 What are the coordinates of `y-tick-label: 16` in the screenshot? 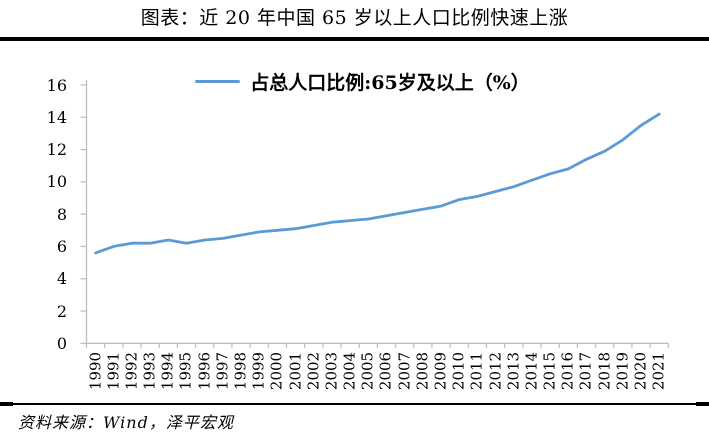 It's located at (56, 85).